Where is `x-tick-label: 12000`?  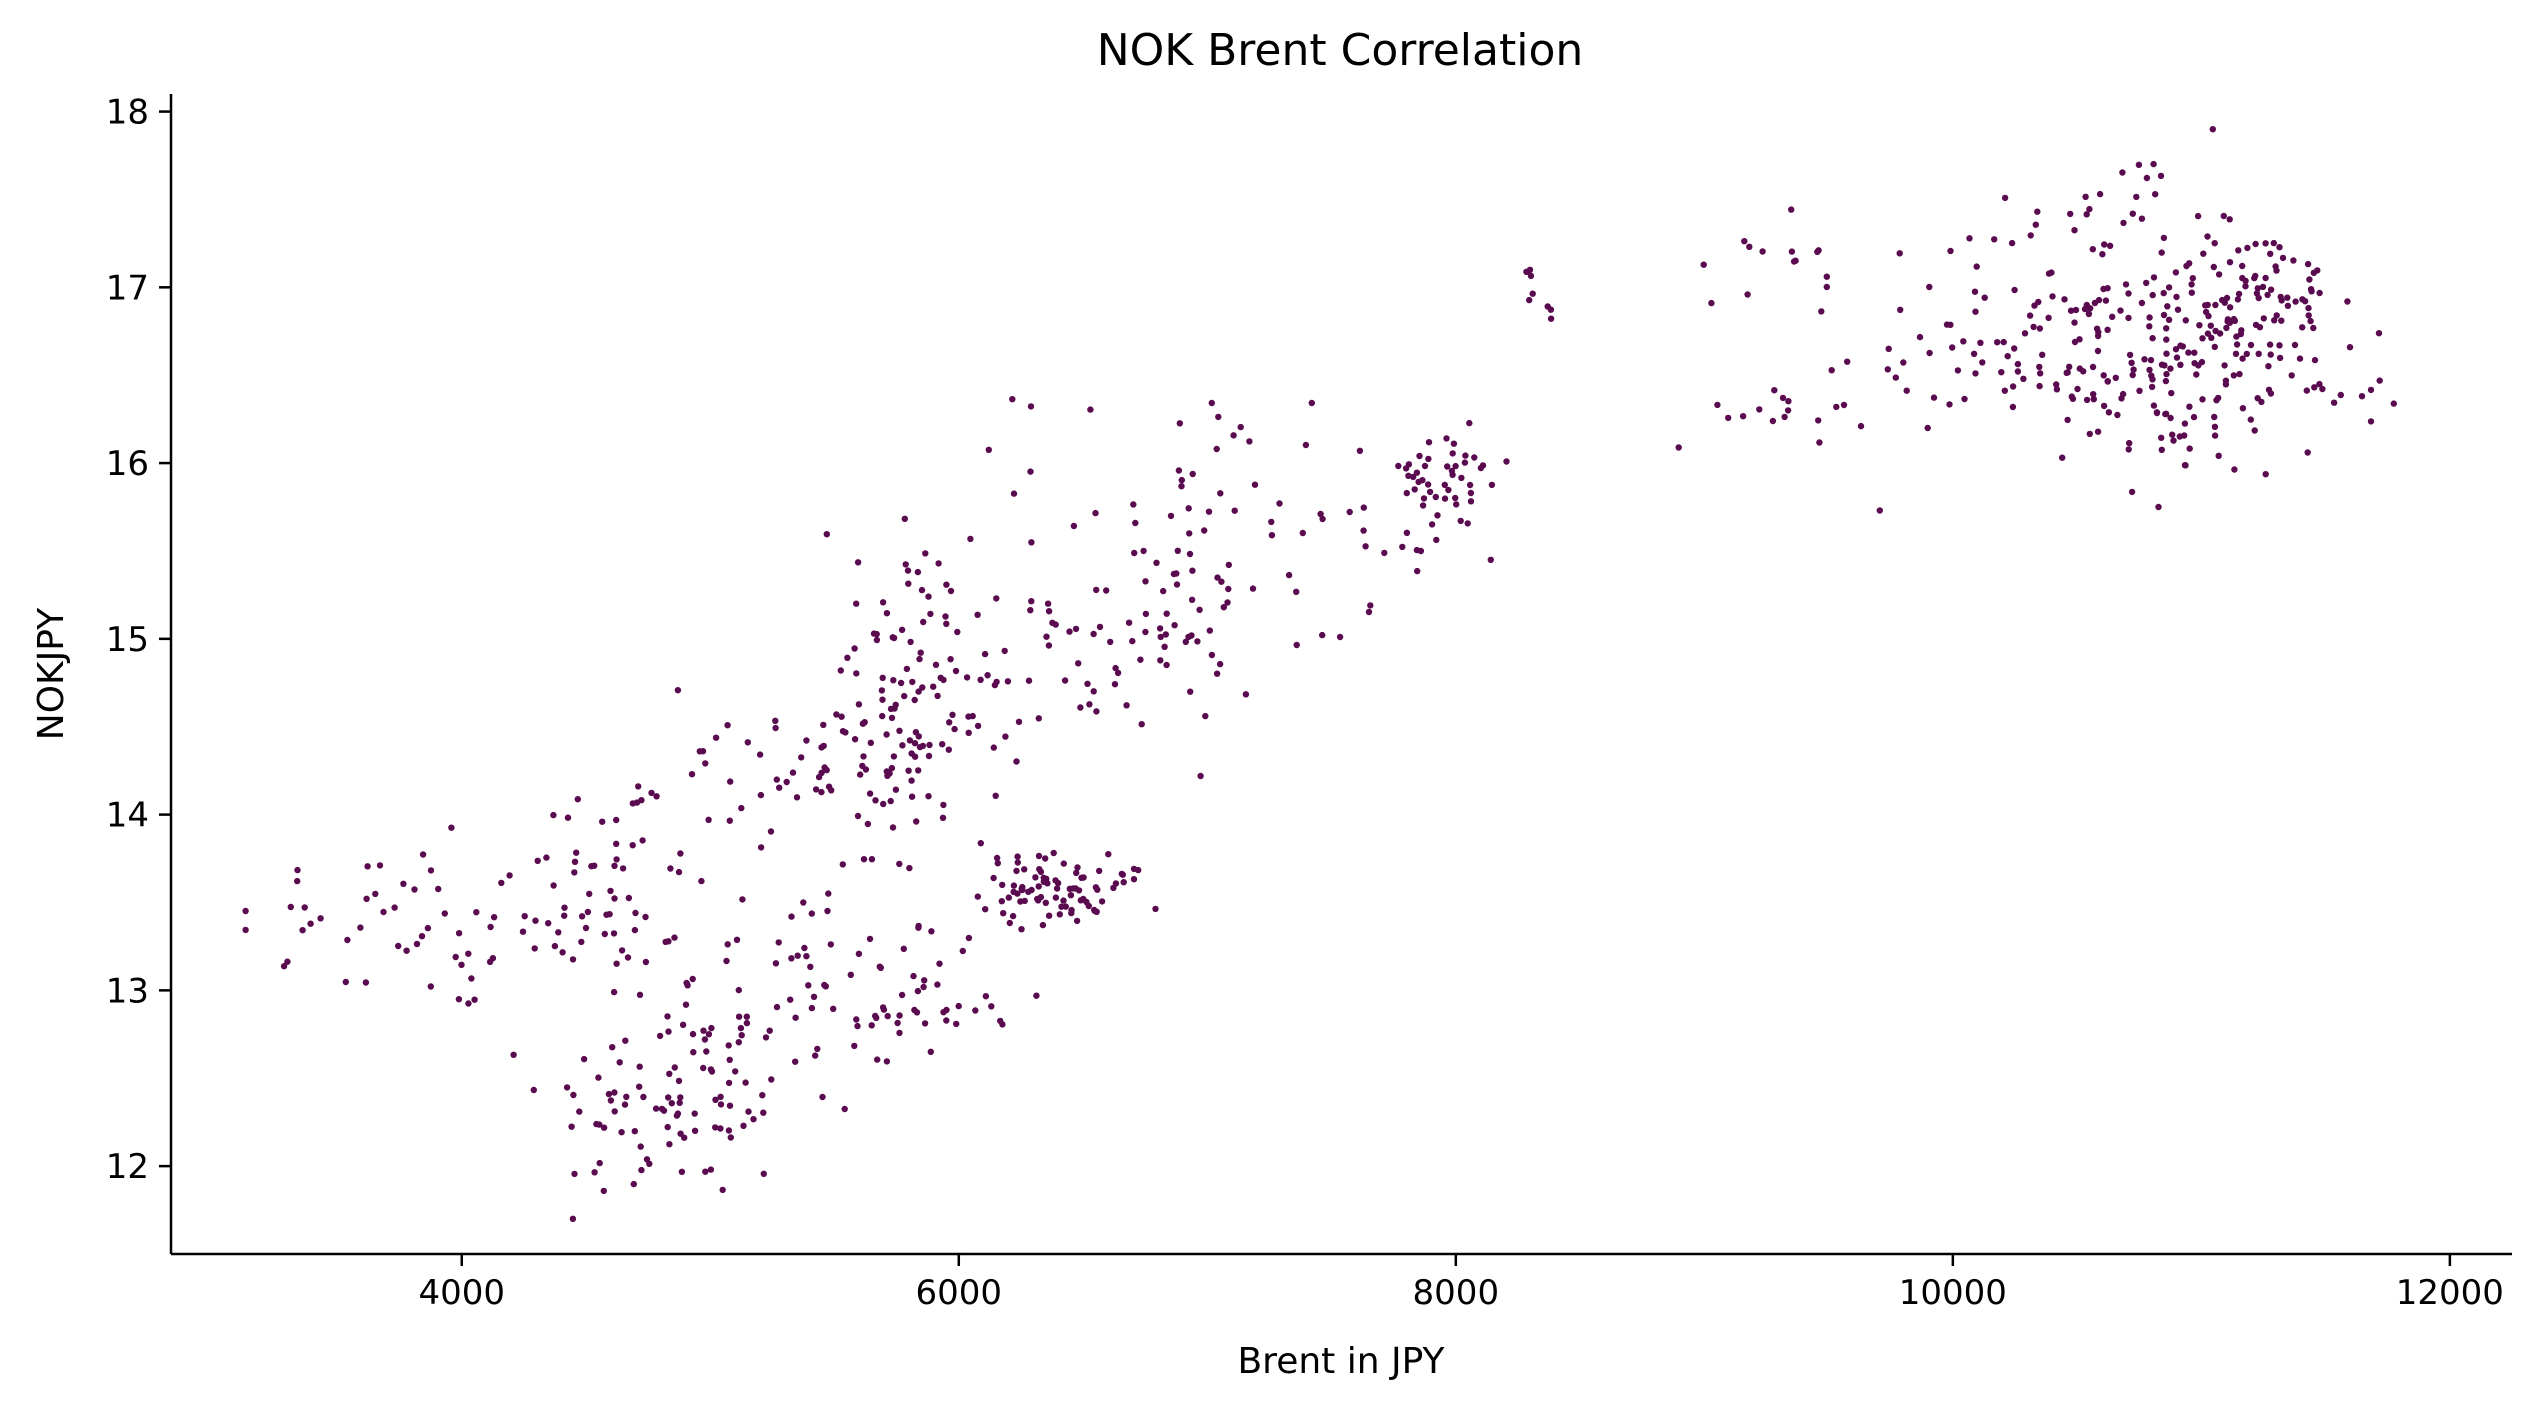 x-tick-label: 12000 is located at coordinates (2450, 1293).